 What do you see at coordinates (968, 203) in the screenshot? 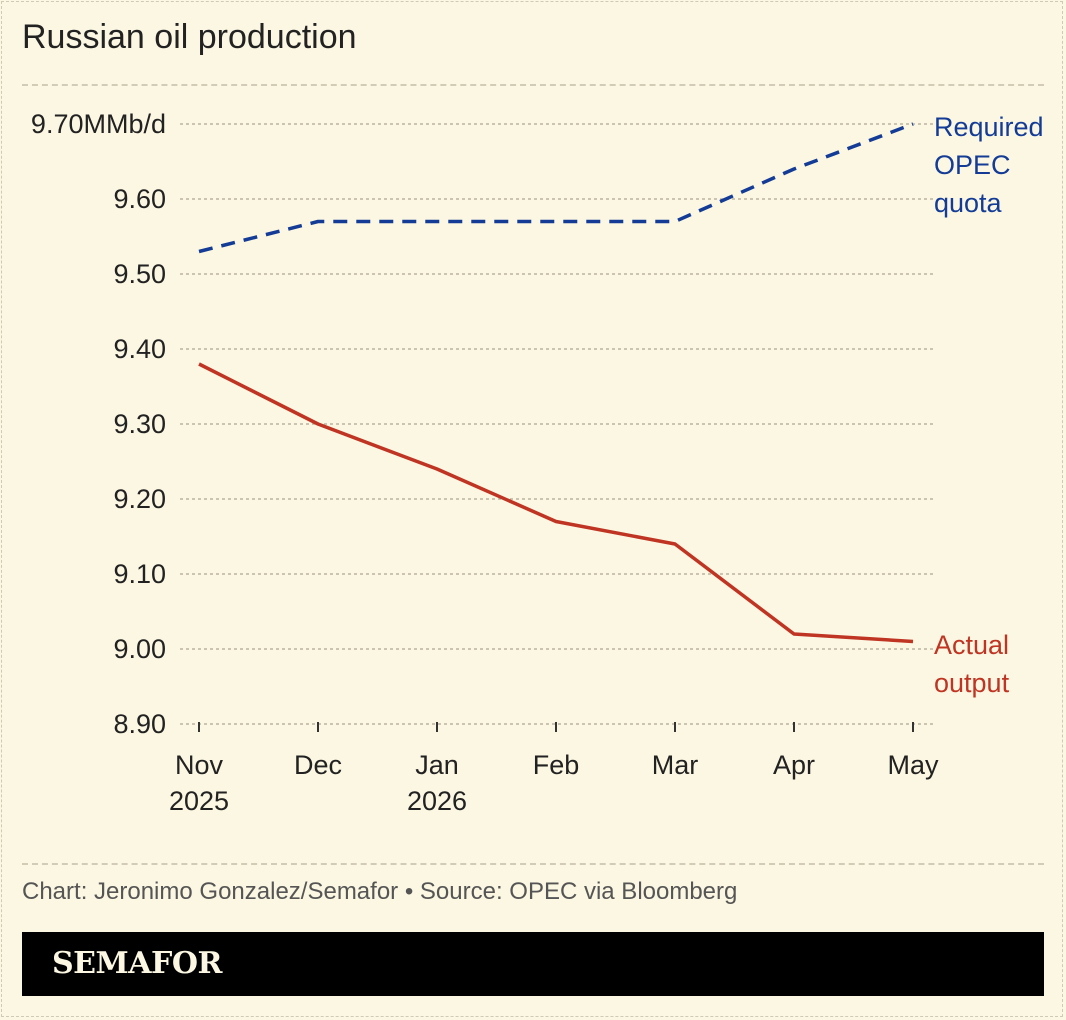
I see `series-label: quota` at bounding box center [968, 203].